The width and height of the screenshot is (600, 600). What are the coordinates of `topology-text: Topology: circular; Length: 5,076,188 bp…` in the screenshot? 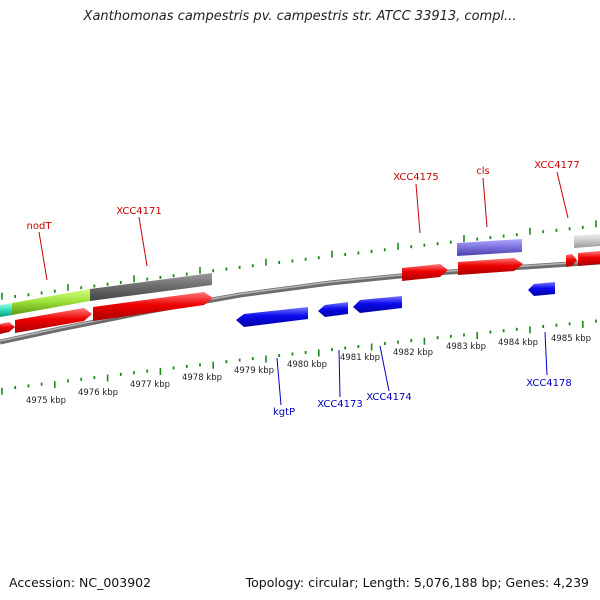 It's located at (417, 582).